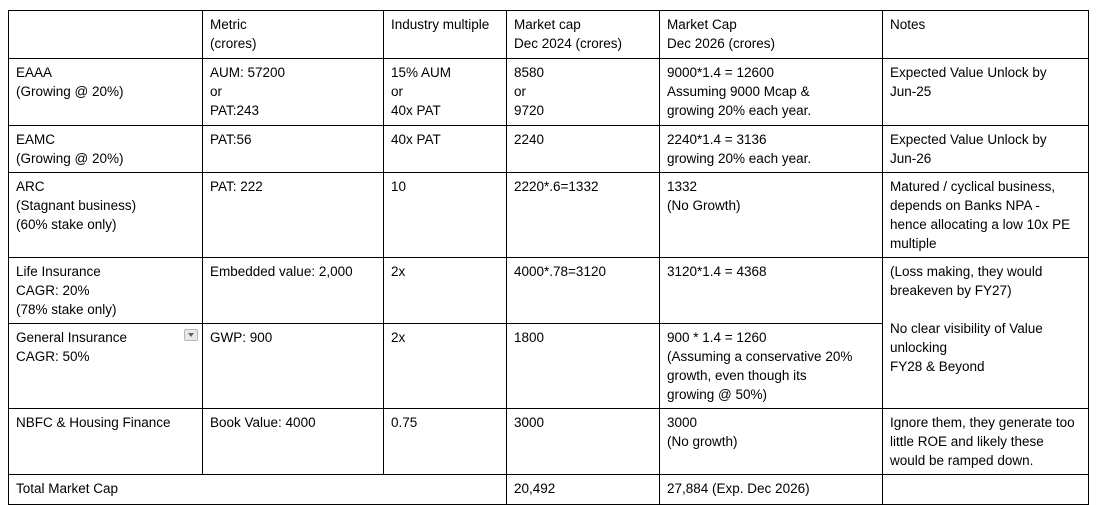 The image size is (1096, 505). What do you see at coordinates (67, 488) in the screenshot?
I see `total-label-text: Total Market Cap` at bounding box center [67, 488].